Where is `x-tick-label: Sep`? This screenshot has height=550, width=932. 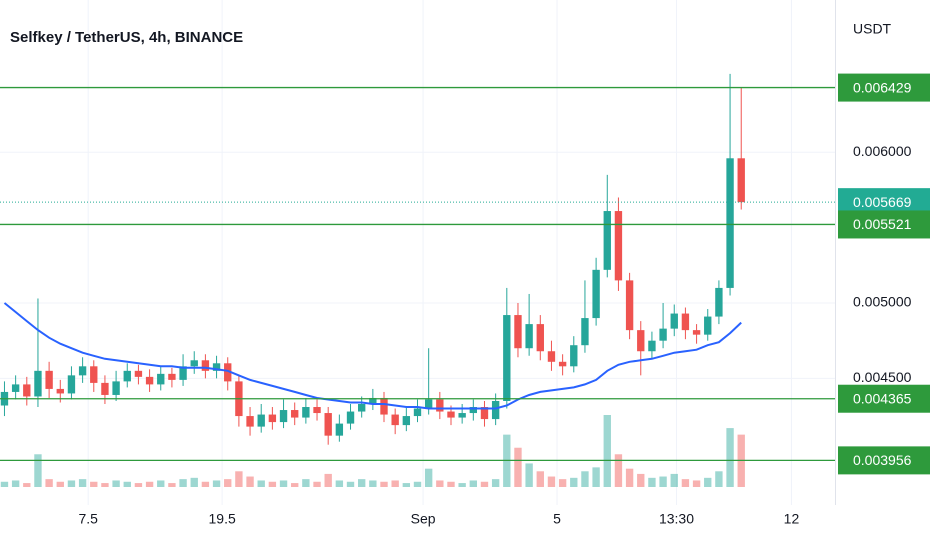 x-tick-label: Sep is located at coordinates (423, 519).